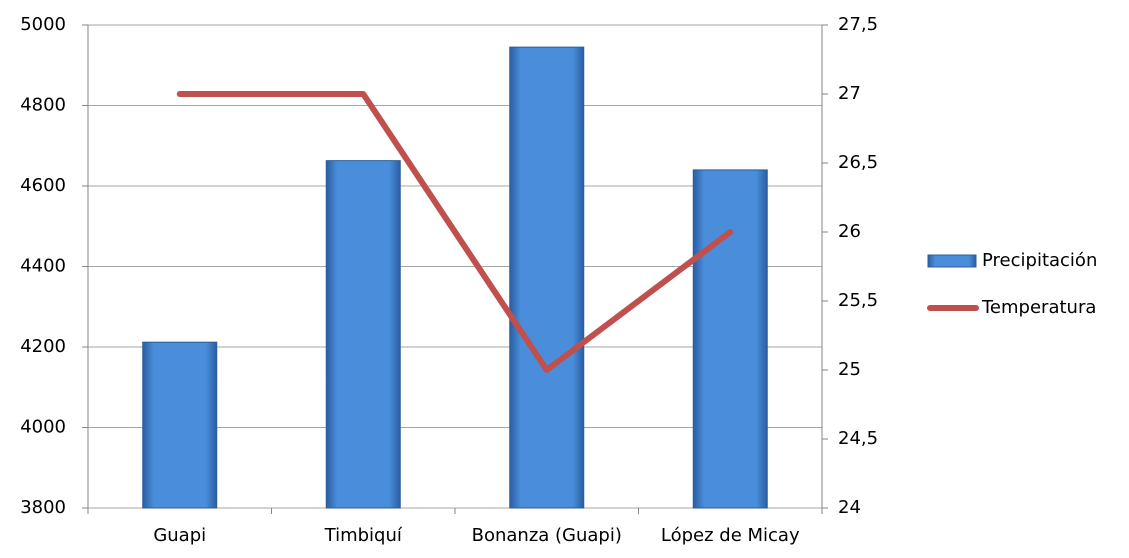  What do you see at coordinates (43, 105) in the screenshot?
I see `y-tick-label: 4800` at bounding box center [43, 105].